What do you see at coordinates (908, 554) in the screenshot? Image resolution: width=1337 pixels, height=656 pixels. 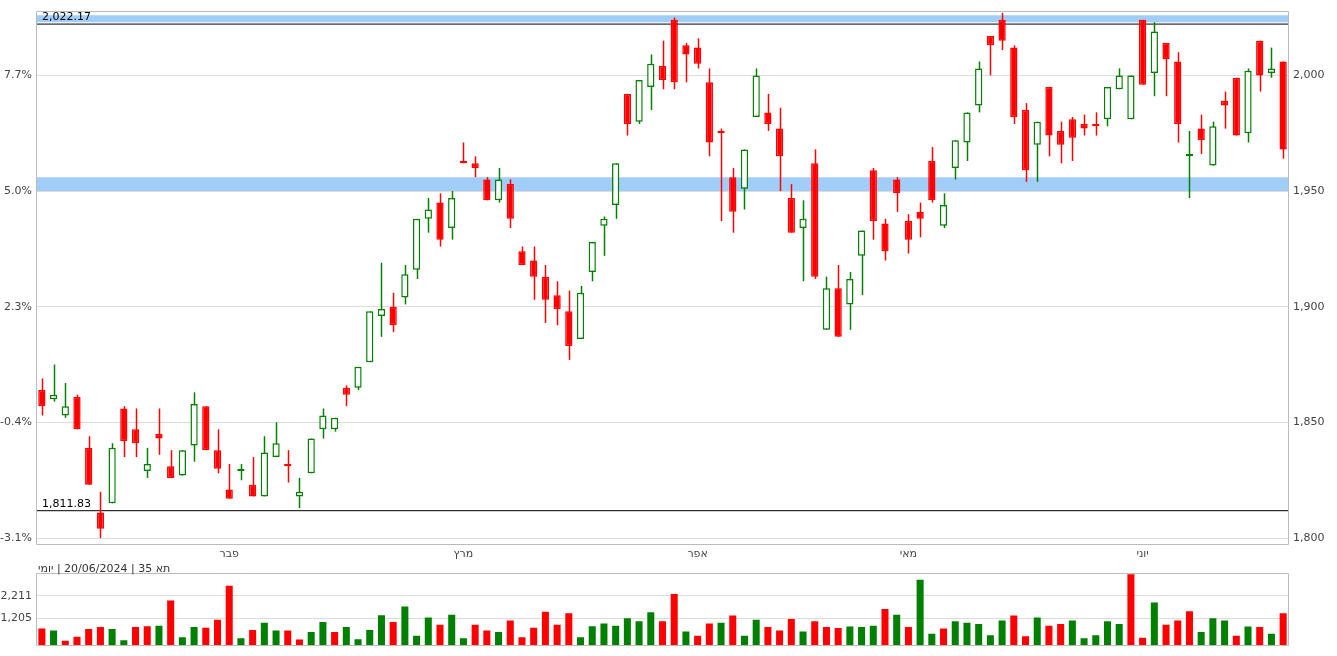 I see `x-tick-label: מאי` at bounding box center [908, 554].